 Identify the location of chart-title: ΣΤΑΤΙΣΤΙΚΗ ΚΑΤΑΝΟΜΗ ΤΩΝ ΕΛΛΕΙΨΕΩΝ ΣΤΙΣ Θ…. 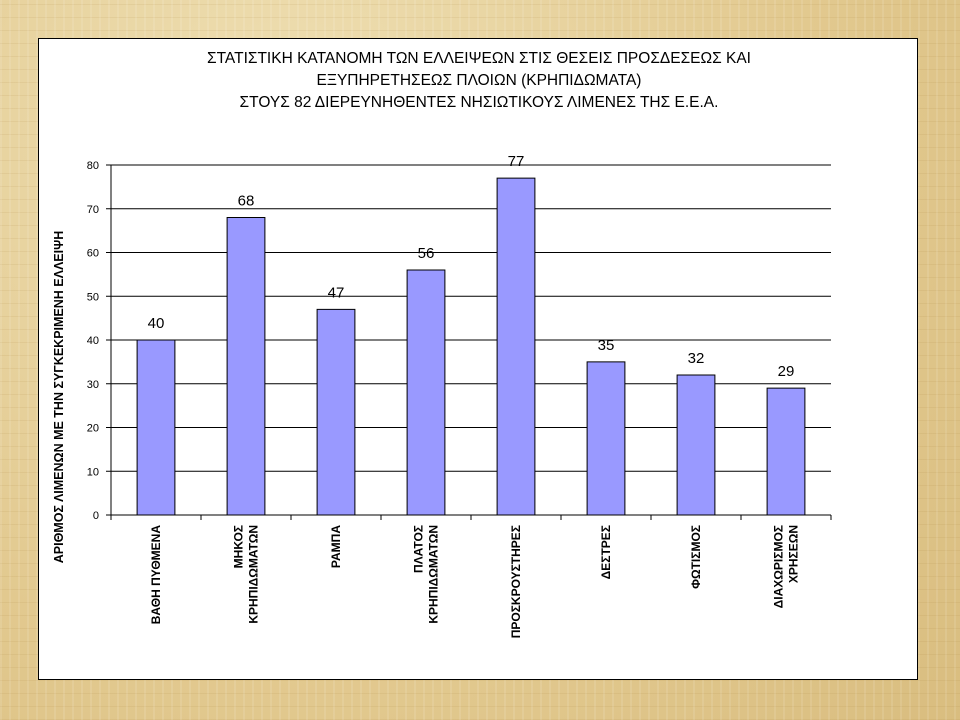
(479, 81).